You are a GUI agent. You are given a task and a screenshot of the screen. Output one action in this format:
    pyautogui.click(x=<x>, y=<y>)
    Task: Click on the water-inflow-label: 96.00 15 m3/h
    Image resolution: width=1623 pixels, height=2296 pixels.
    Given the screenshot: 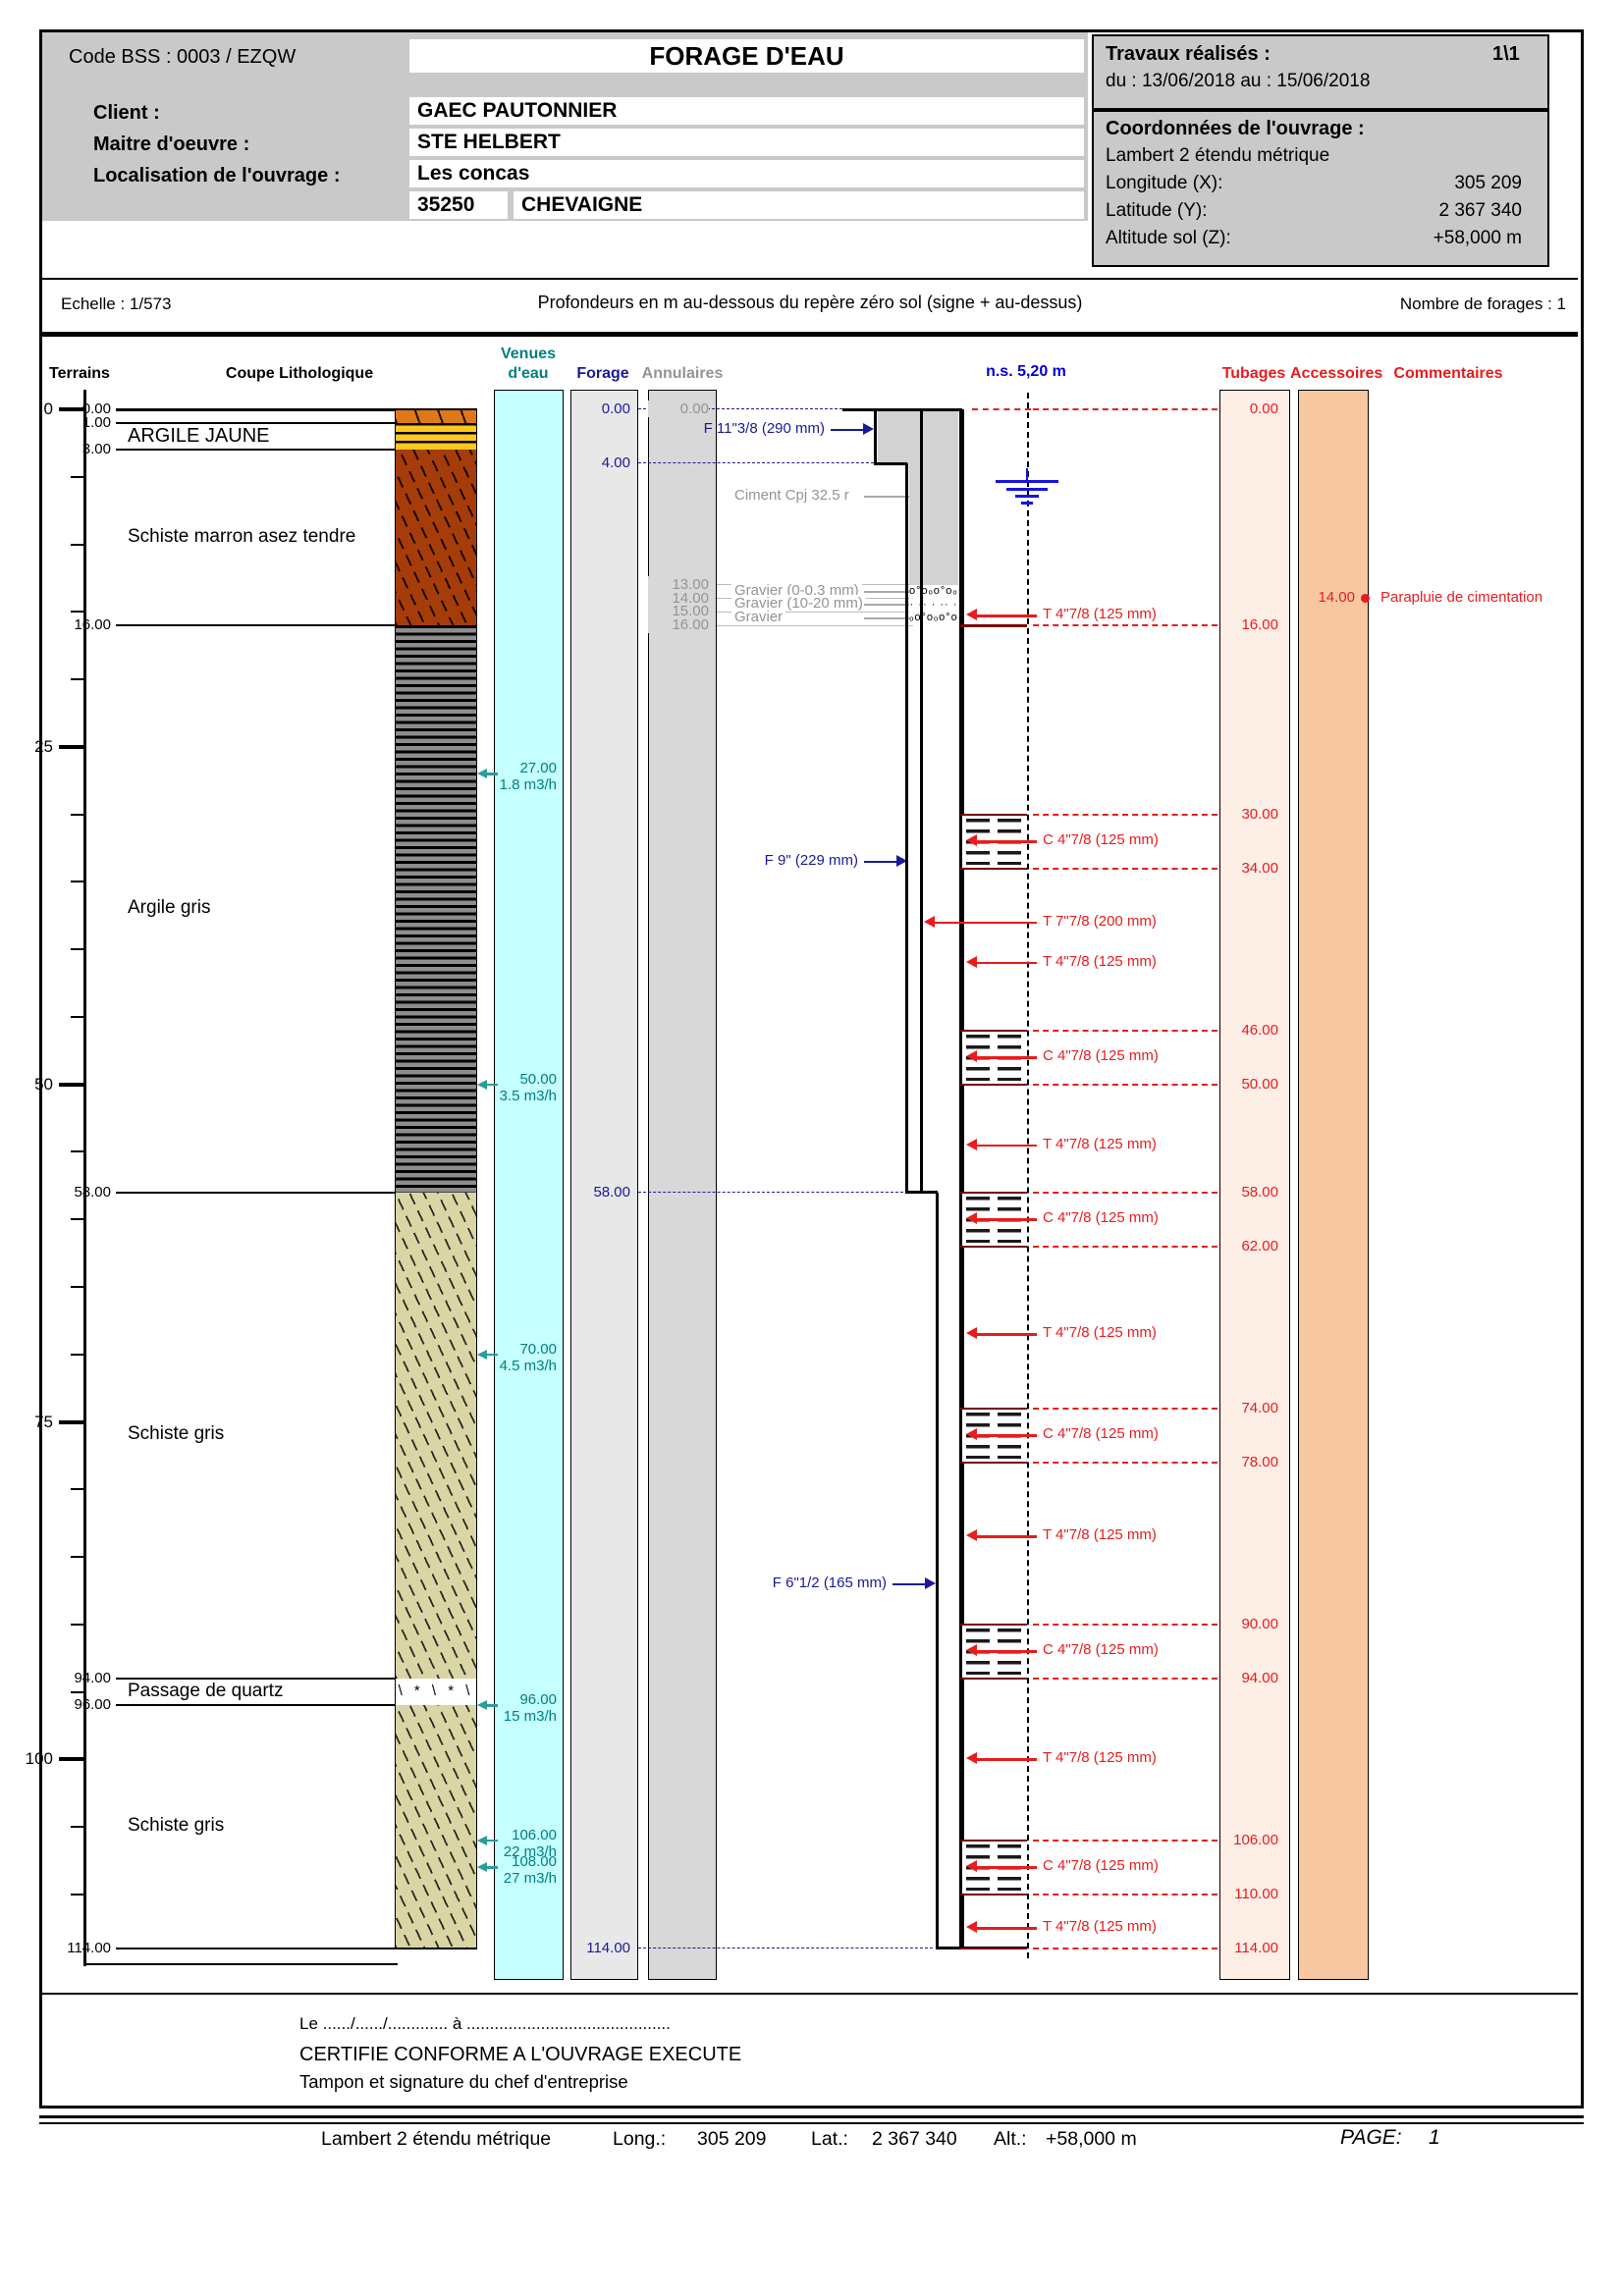 What is the action you would take?
    pyautogui.click(x=527, y=1708)
    